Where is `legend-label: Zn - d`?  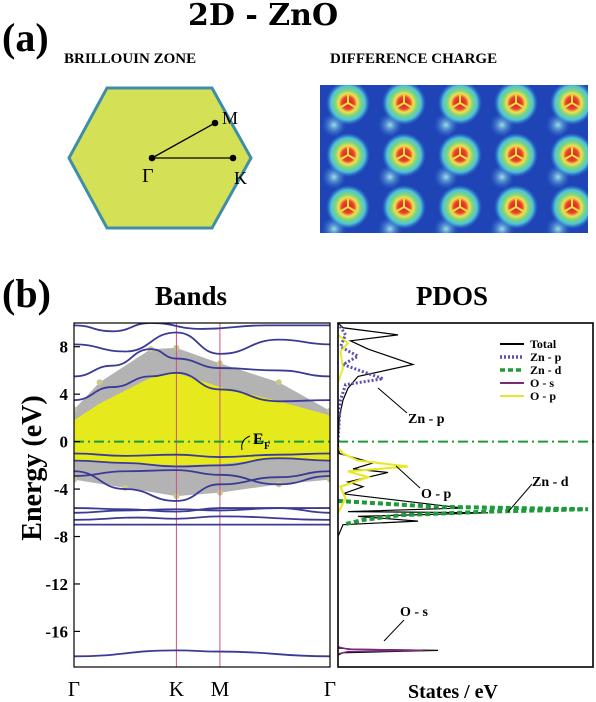
legend-label: Zn - d is located at coordinates (546, 370).